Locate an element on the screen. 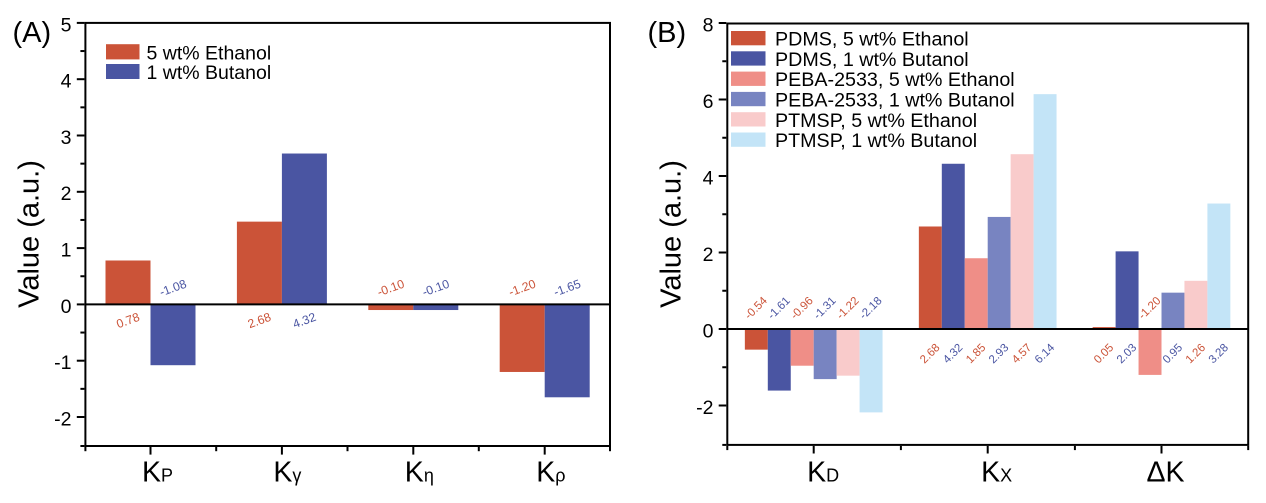 The height and width of the screenshot is (503, 1266). svg-text: Kη is located at coordinates (419, 473).